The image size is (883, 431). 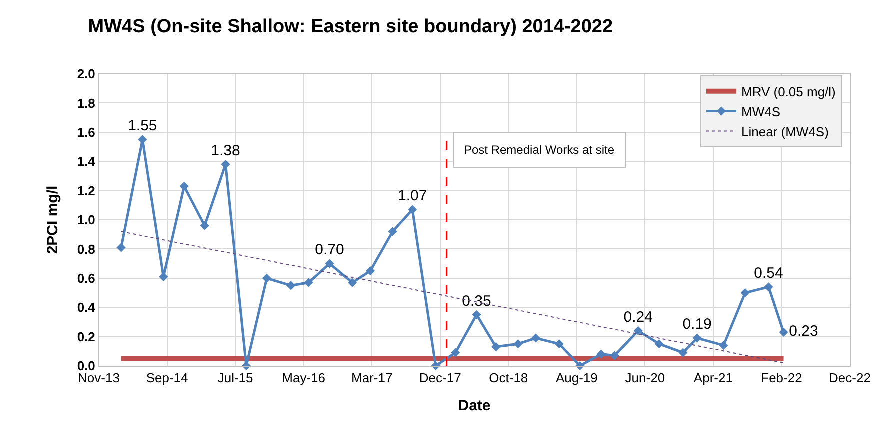 I want to click on data-label: 1.55, so click(x=143, y=126).